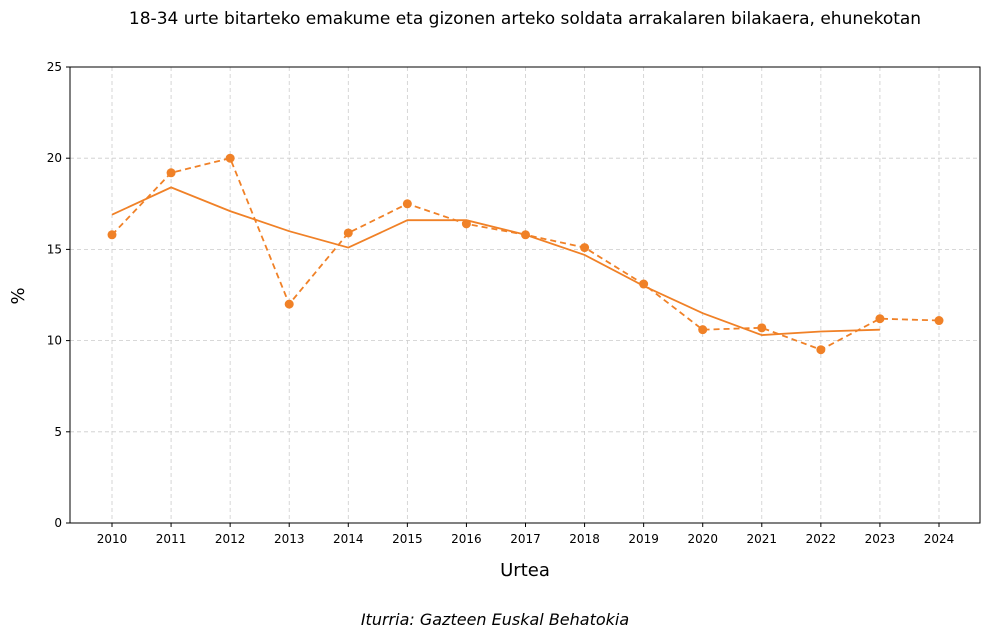  What do you see at coordinates (407, 539) in the screenshot?
I see `x-tick-label: 2015` at bounding box center [407, 539].